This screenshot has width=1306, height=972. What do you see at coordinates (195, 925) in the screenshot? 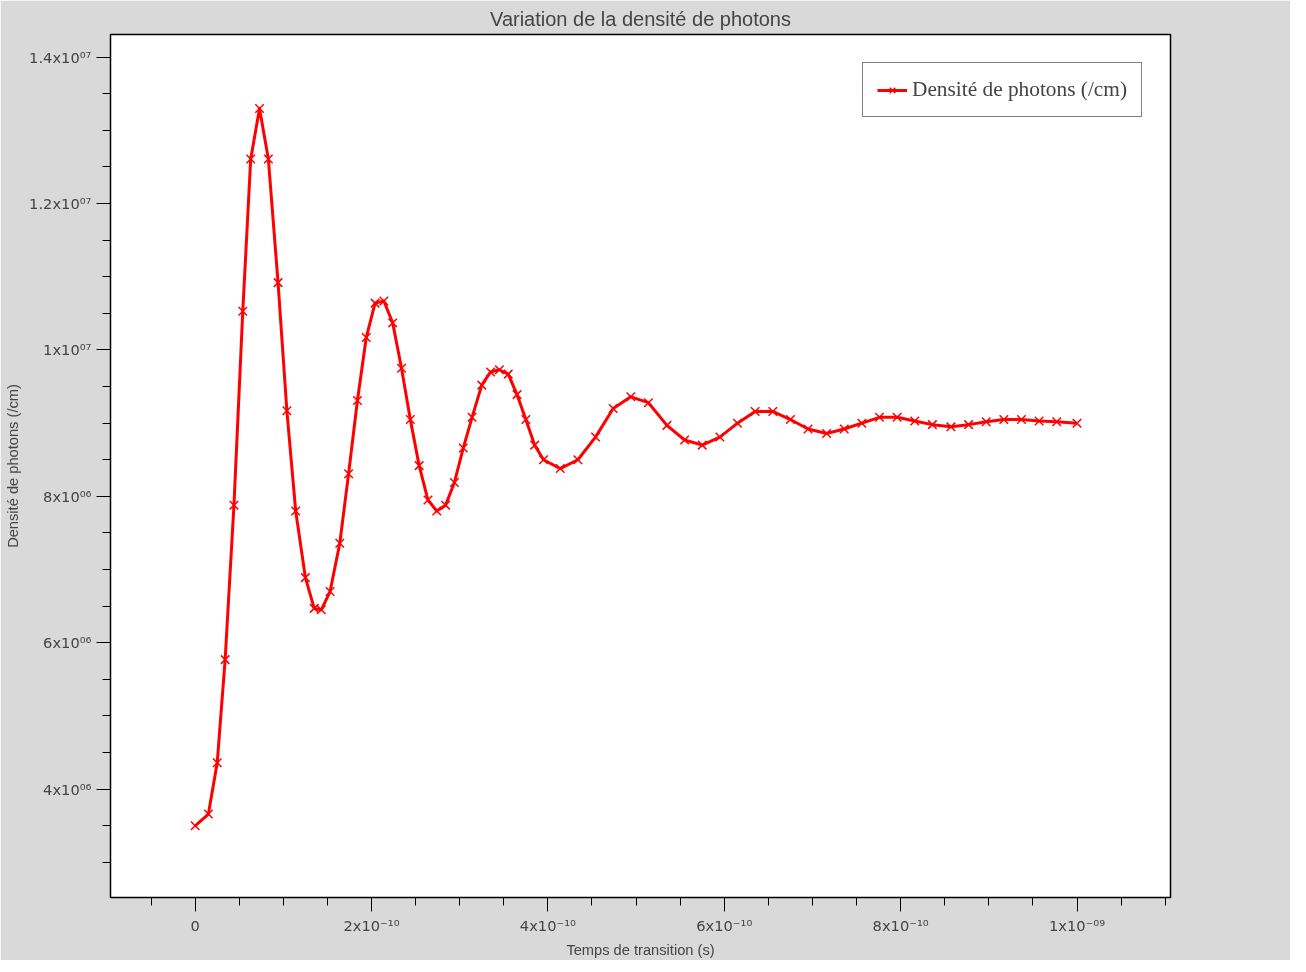
I see `x-tick-label: 0` at bounding box center [195, 925].